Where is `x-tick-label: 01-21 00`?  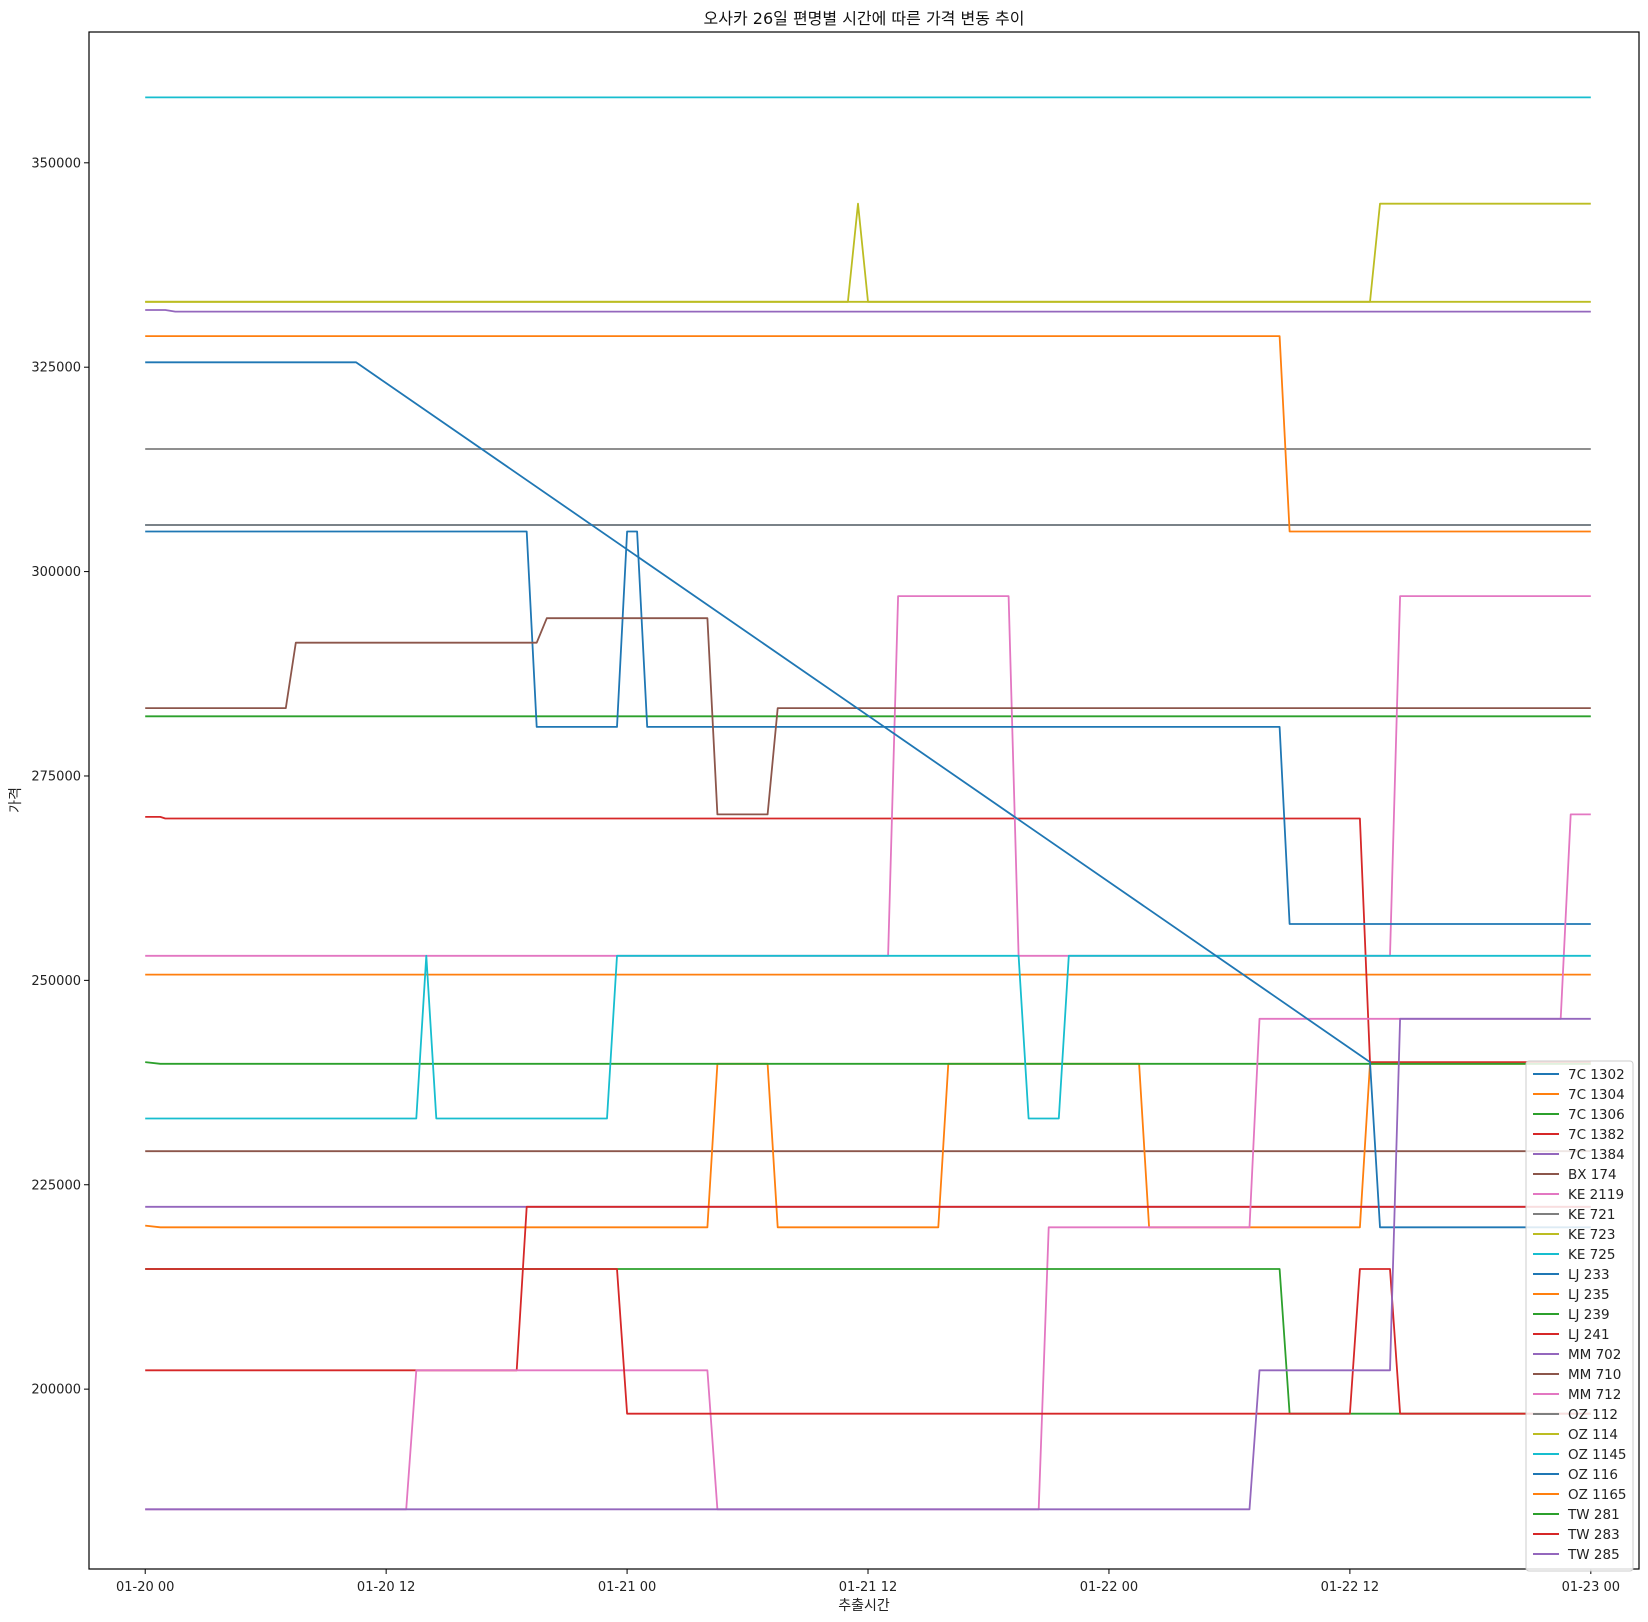 x-tick-label: 01-21 00 is located at coordinates (627, 1587).